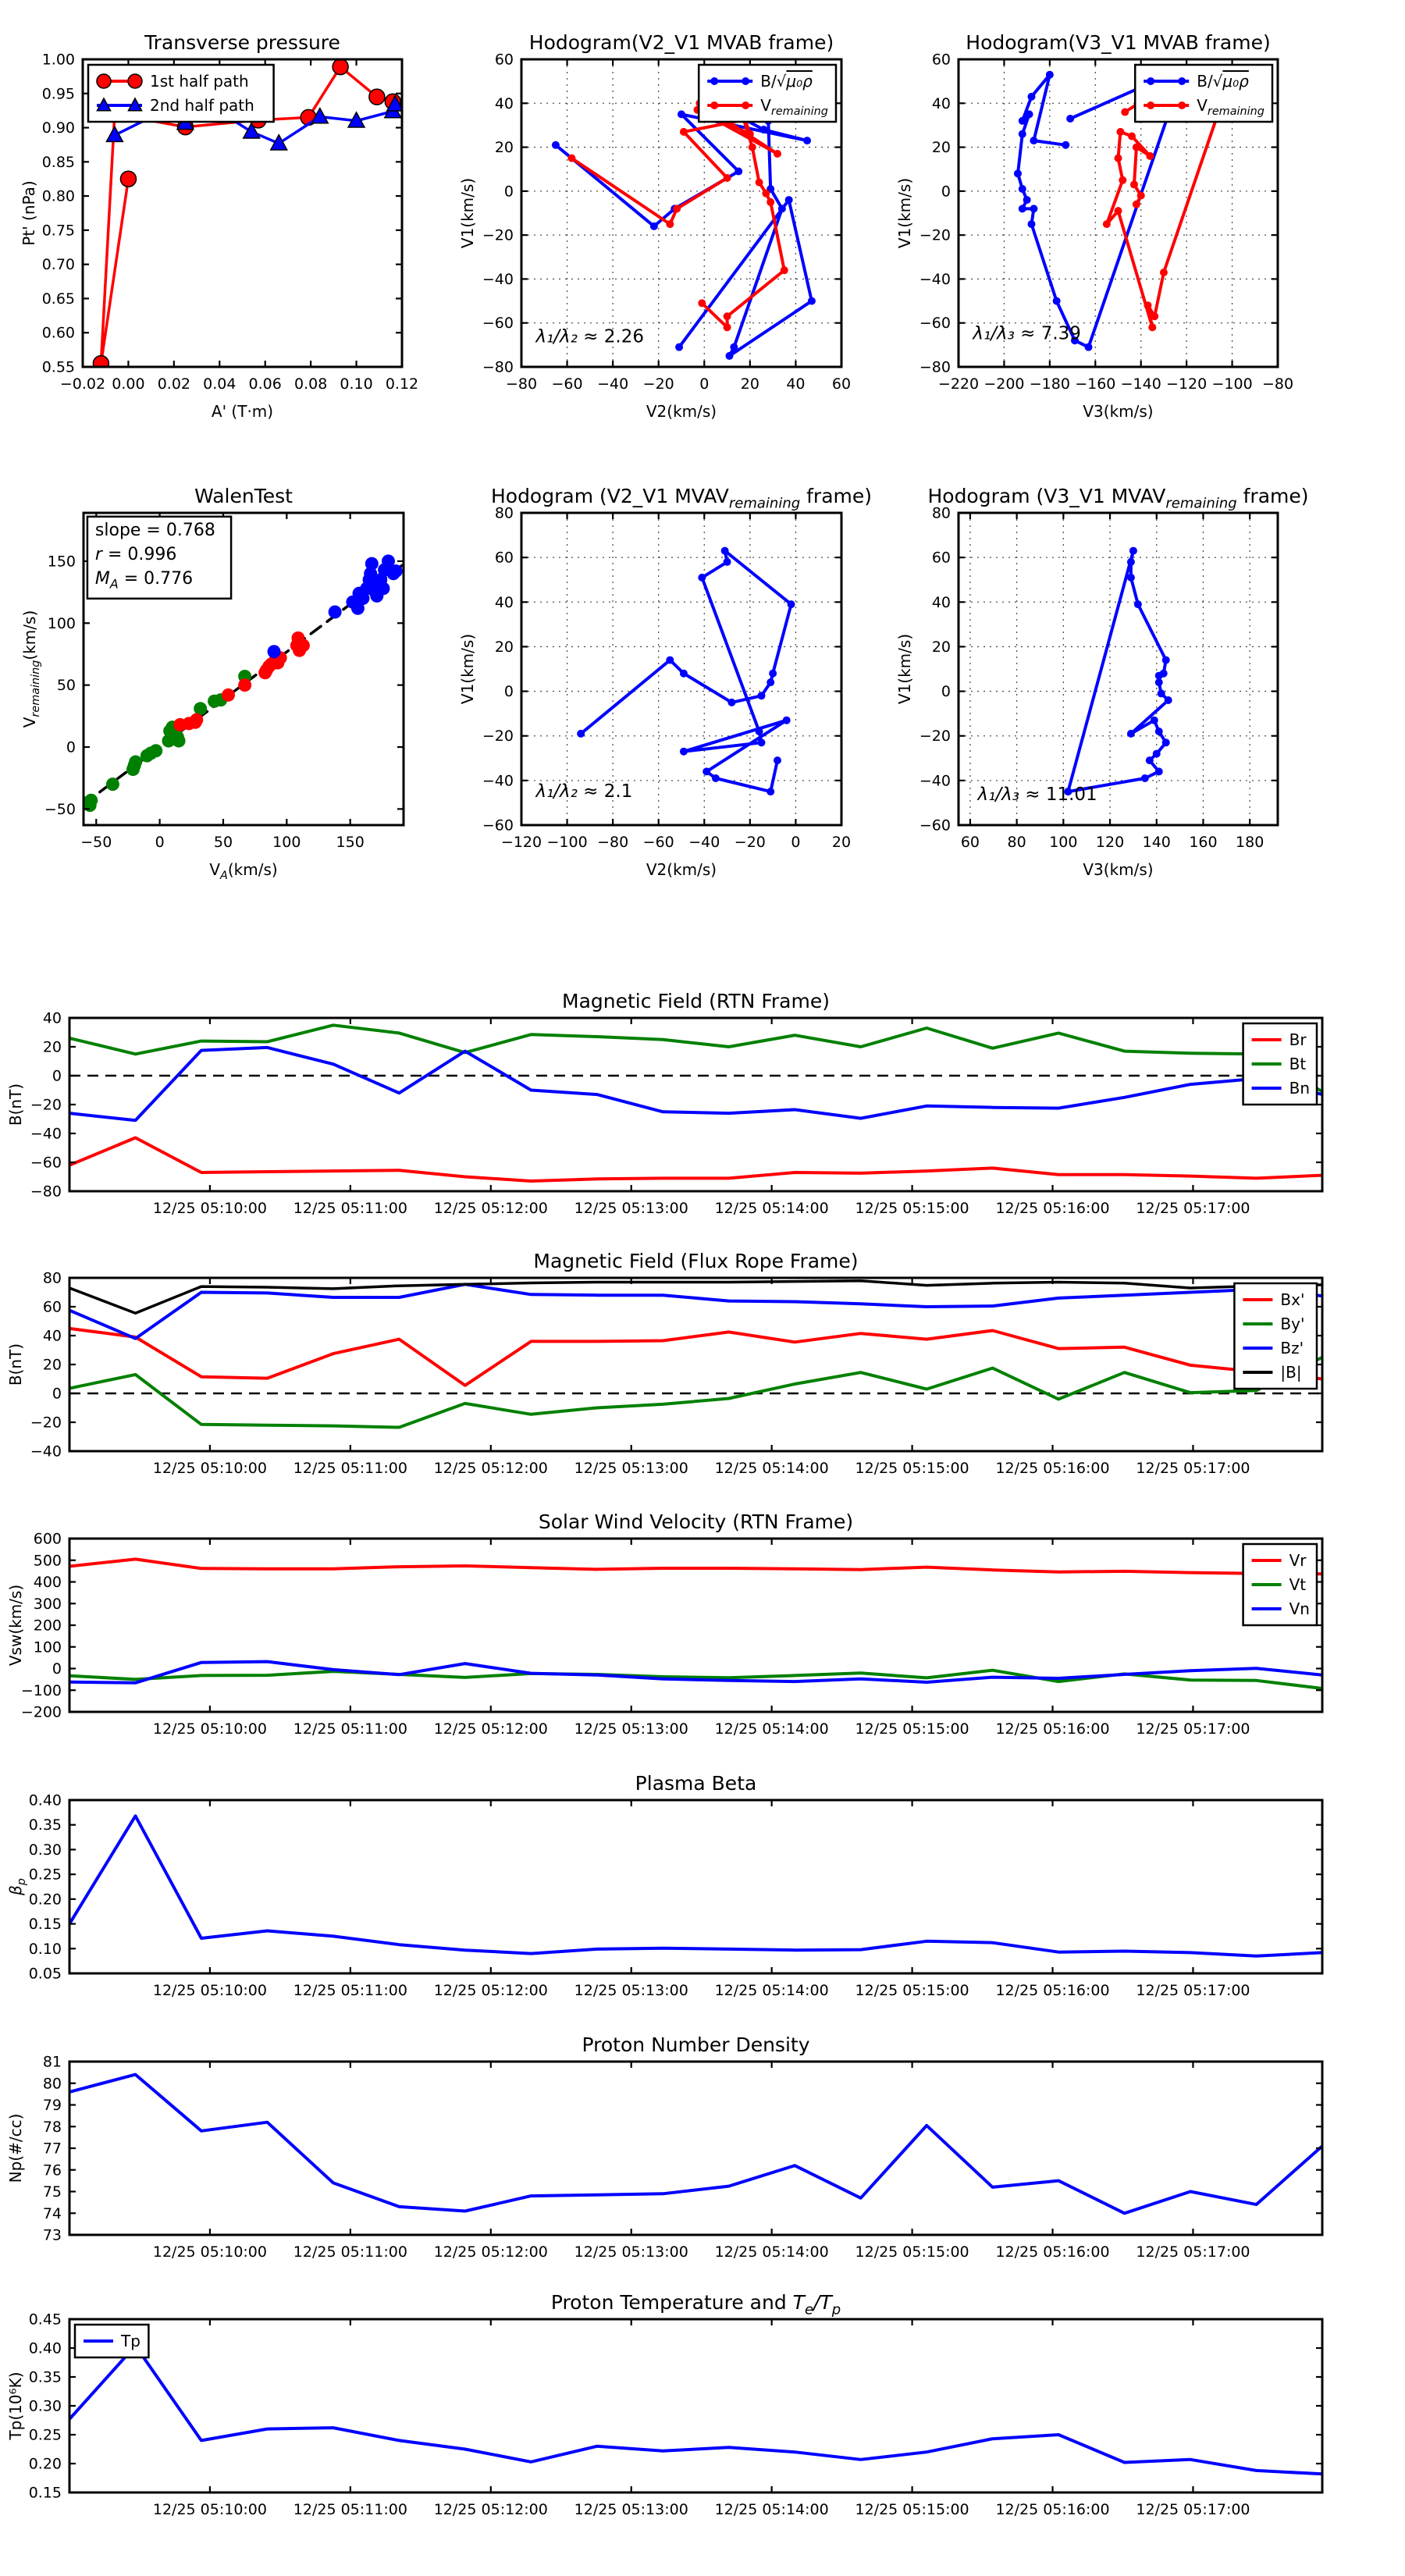 This screenshot has height=2576, width=1405. I want to click on y-tick-label-segment: 0.30, so click(45, 2406).